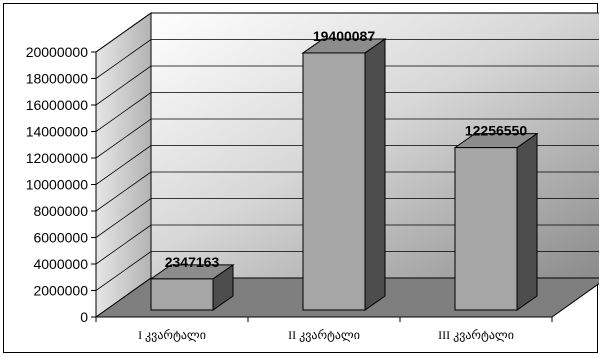 This screenshot has height=358, width=603. I want to click on y-tick-label: 8000000, so click(60, 211).